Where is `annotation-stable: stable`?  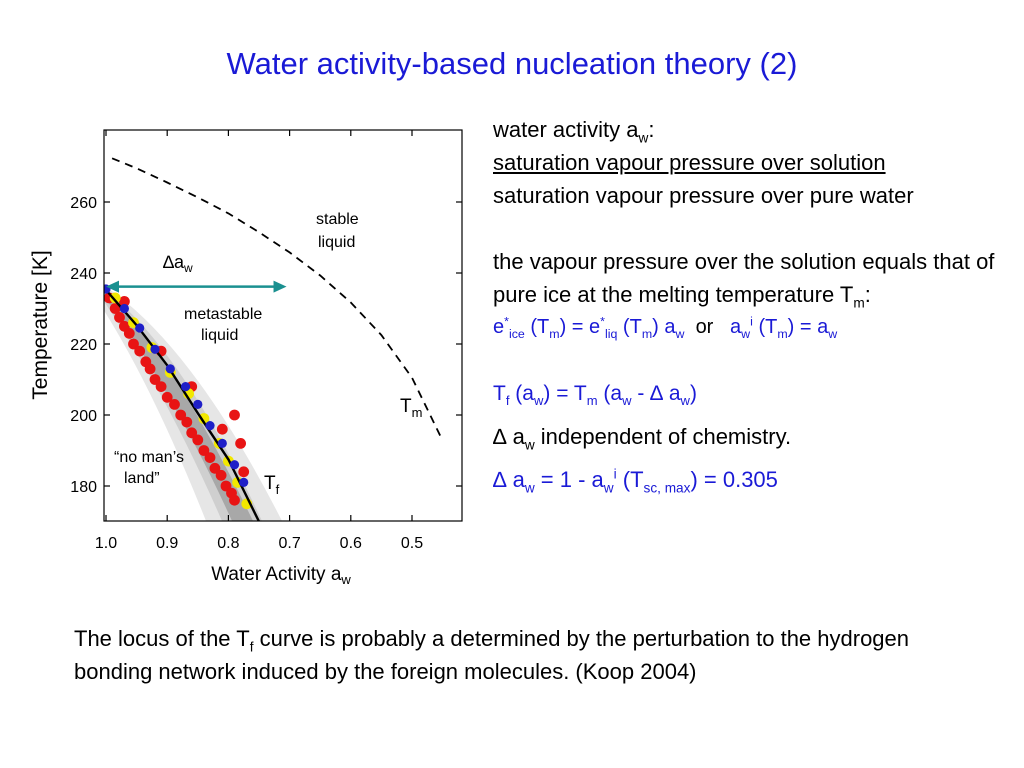
annotation-stable: stable is located at coordinates (337, 219).